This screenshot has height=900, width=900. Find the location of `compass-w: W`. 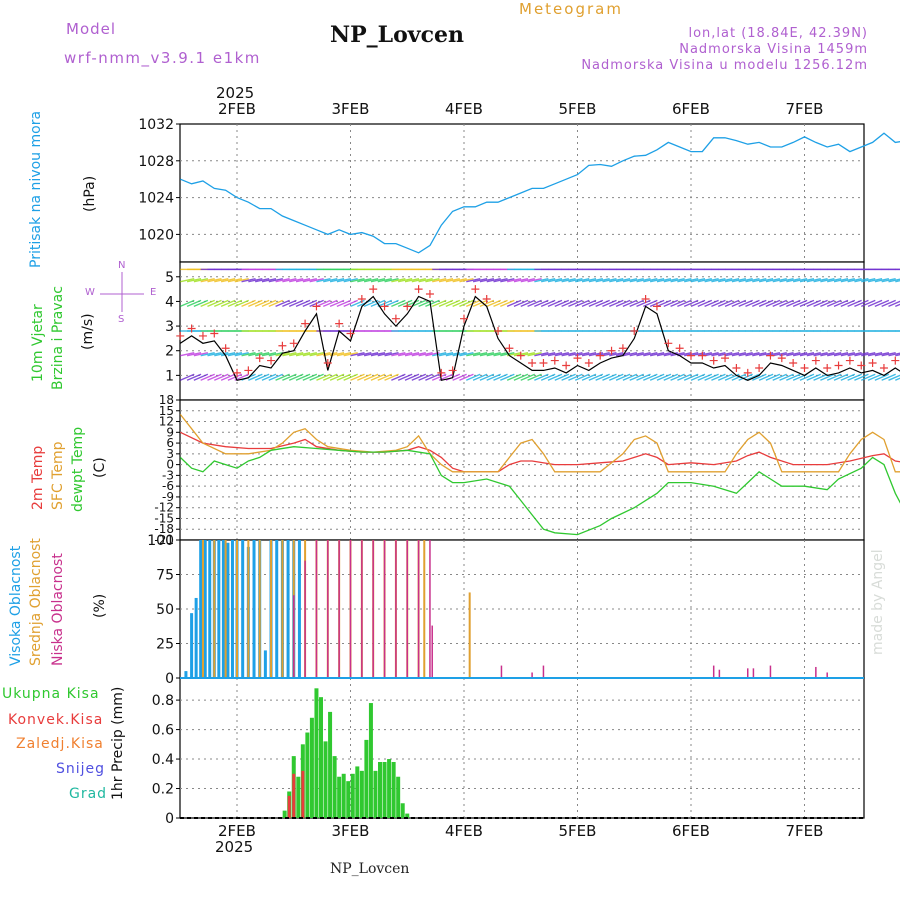

compass-w: W is located at coordinates (90, 292).